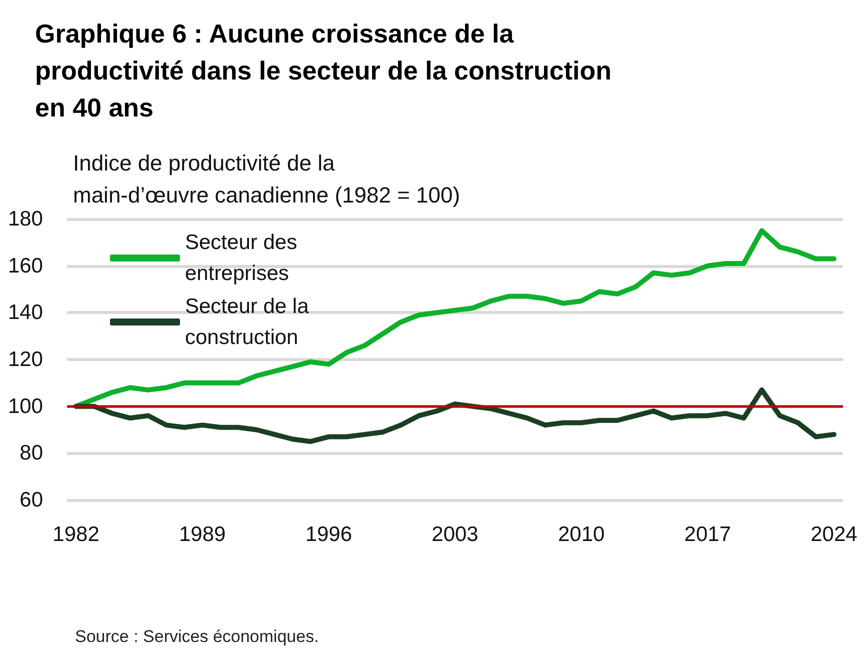  Describe the element at coordinates (197, 636) in the screenshot. I see `source-note: Source : Services économiques.` at that location.